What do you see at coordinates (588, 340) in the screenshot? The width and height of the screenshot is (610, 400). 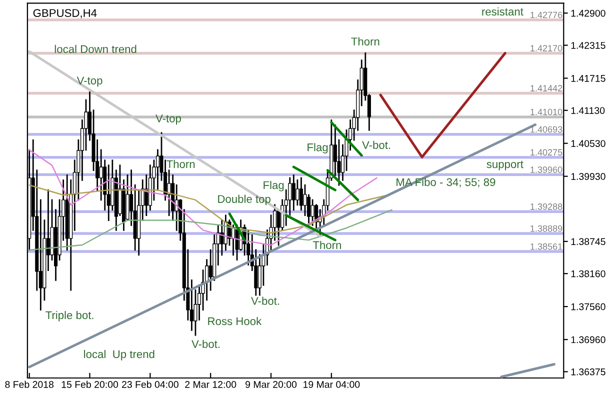 I see `y-tick-label: 1.36960` at bounding box center [588, 340].